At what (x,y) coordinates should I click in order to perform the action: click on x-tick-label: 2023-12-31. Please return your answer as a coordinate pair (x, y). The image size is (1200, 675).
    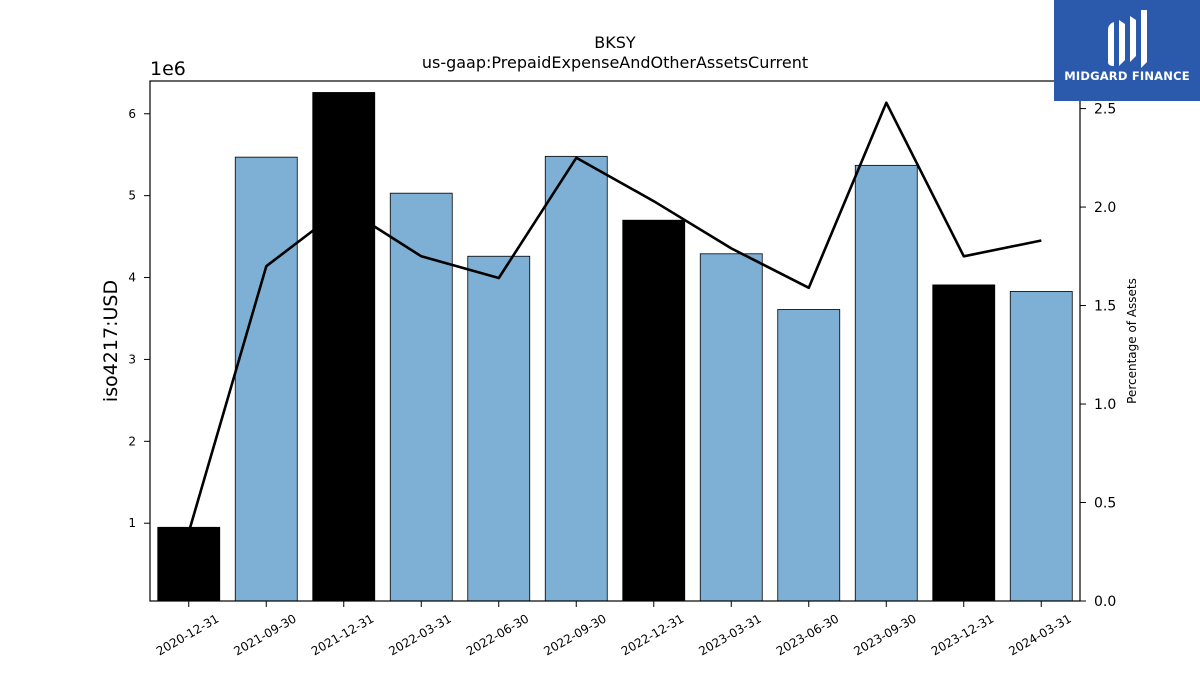
    Looking at the image, I should click on (962, 634).